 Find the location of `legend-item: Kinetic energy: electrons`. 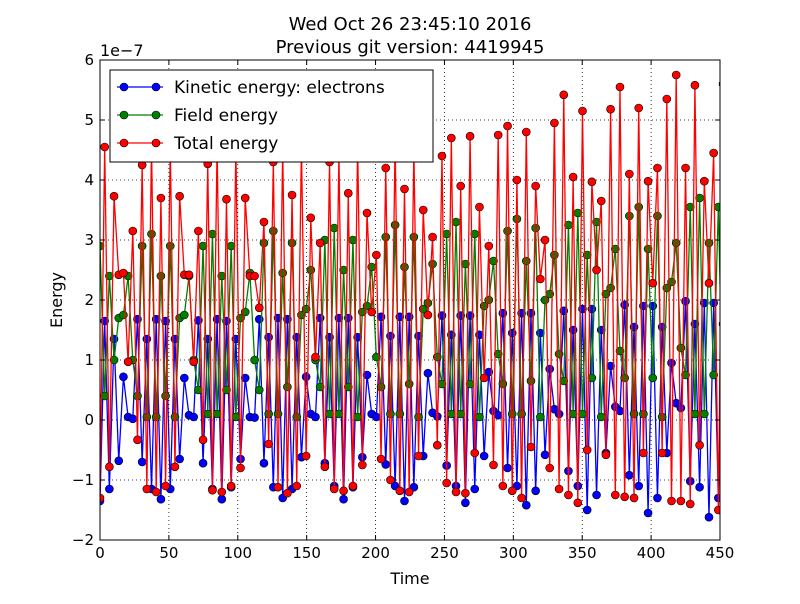

legend-item: Kinetic energy: electrons is located at coordinates (251, 88).